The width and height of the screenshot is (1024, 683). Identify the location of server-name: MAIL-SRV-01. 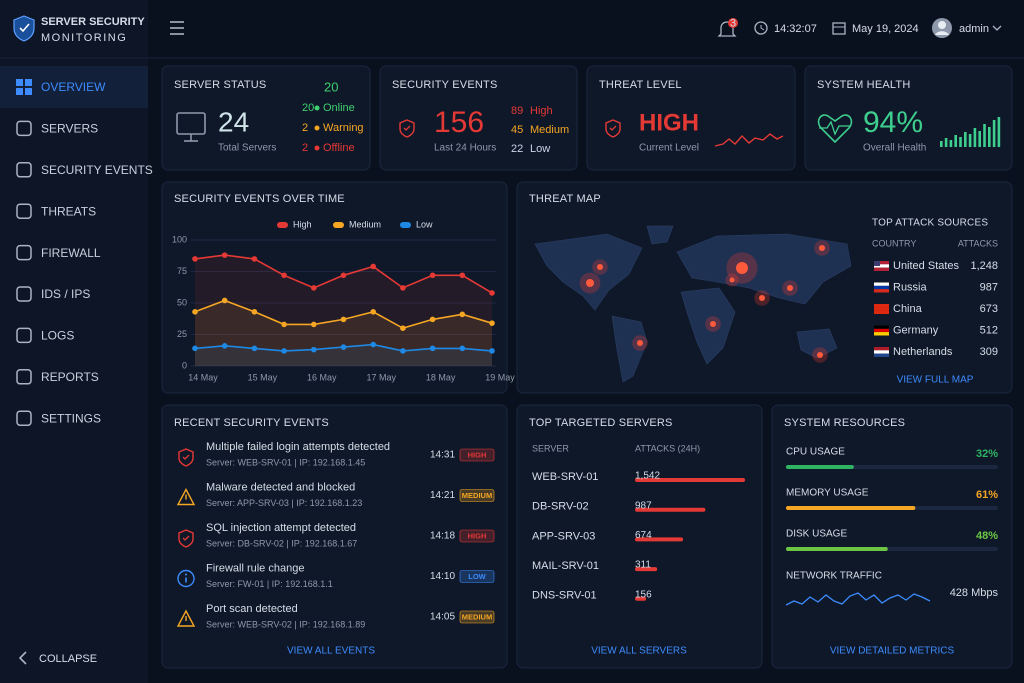
(565, 566).